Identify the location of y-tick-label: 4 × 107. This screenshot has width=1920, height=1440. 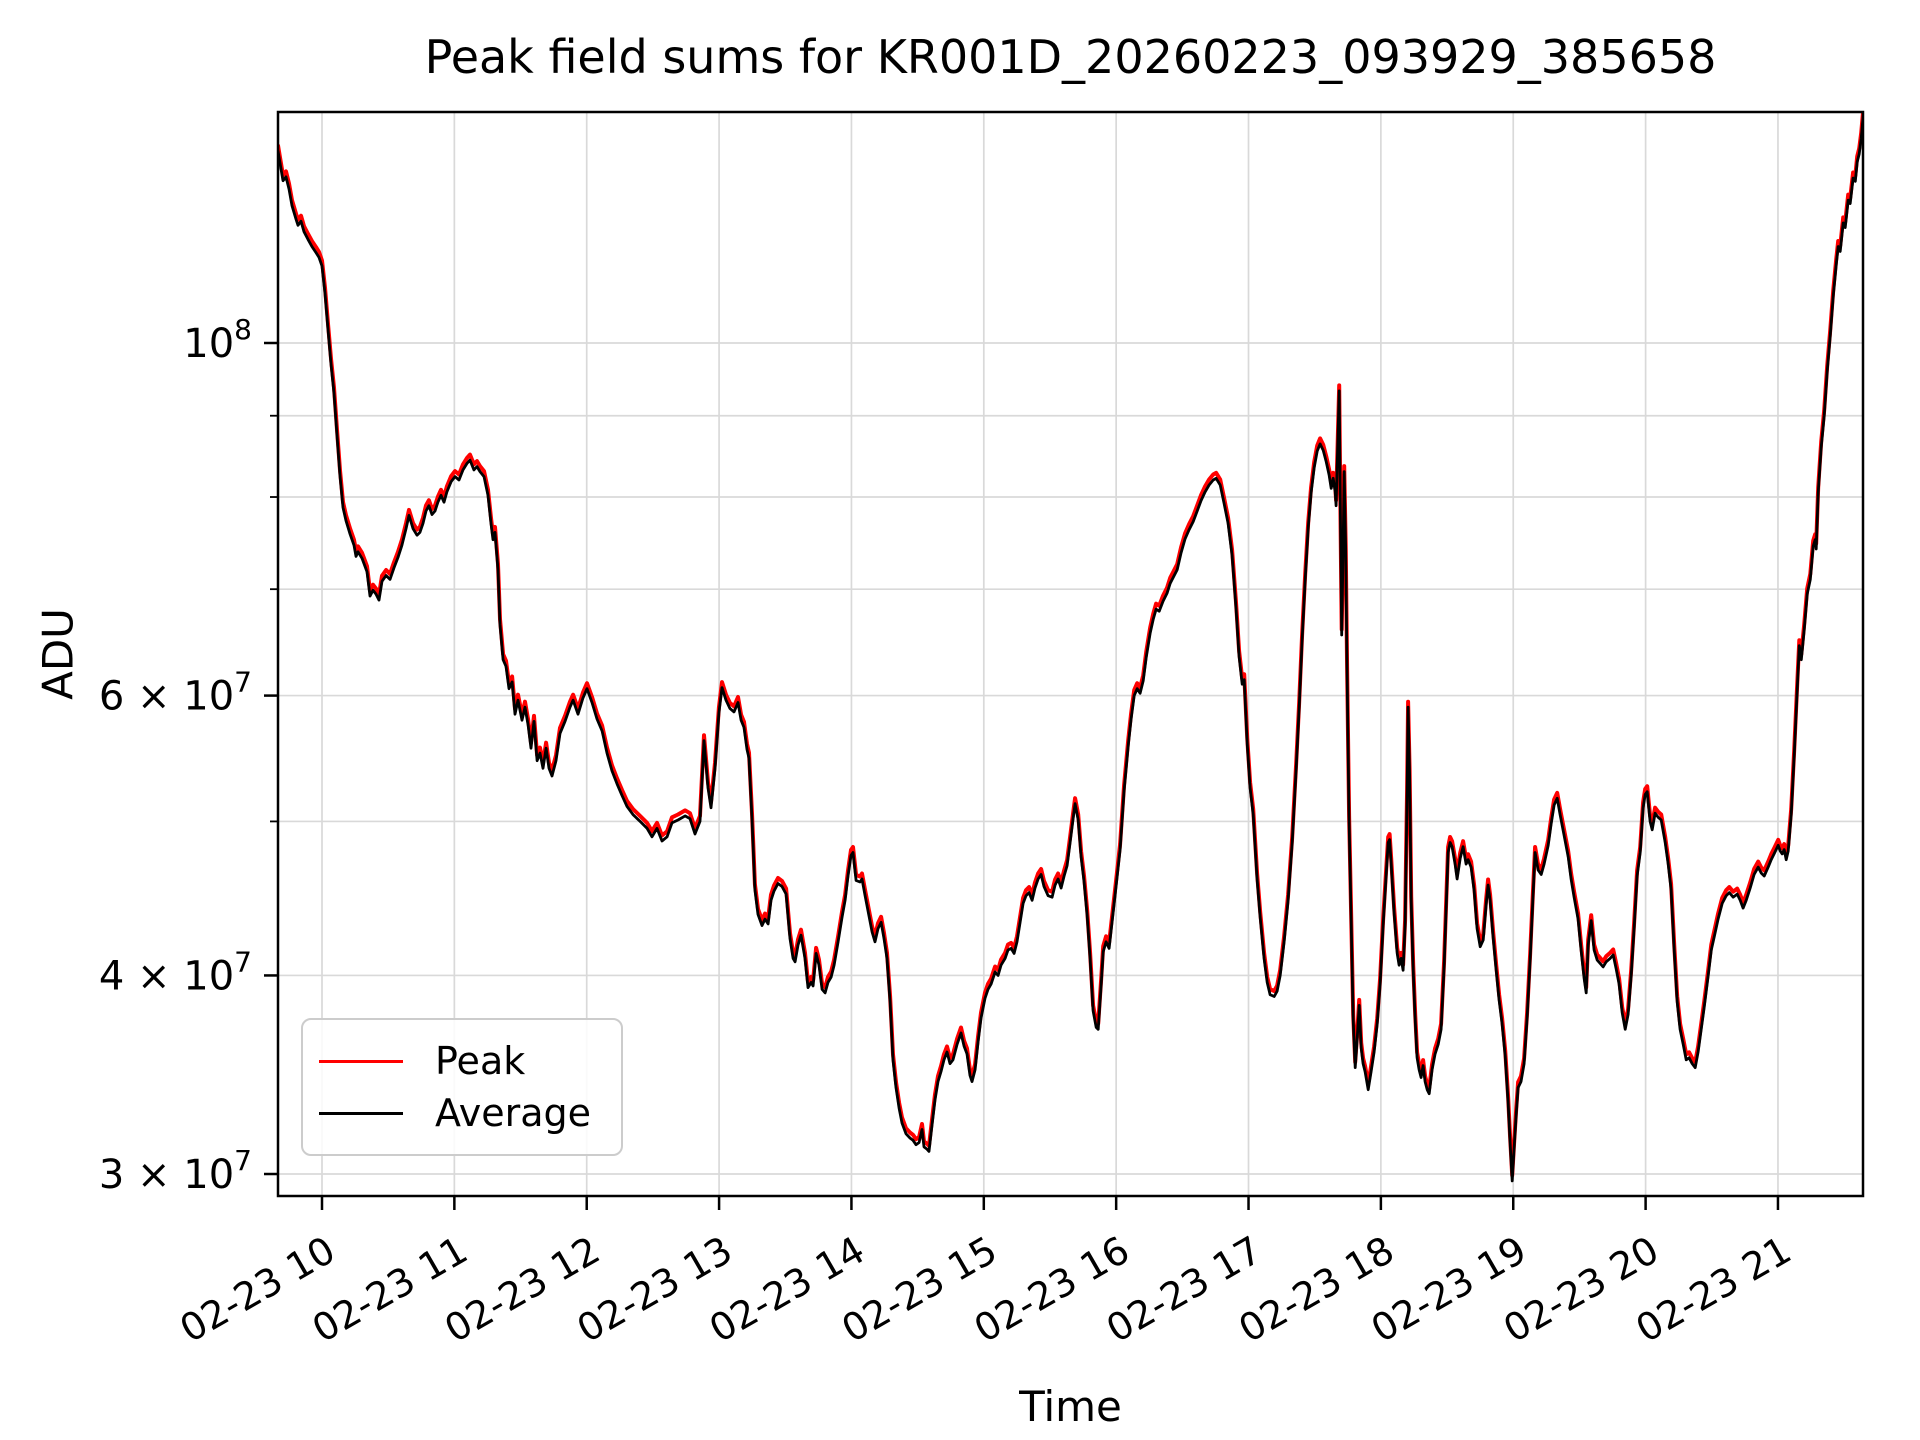
(175, 972).